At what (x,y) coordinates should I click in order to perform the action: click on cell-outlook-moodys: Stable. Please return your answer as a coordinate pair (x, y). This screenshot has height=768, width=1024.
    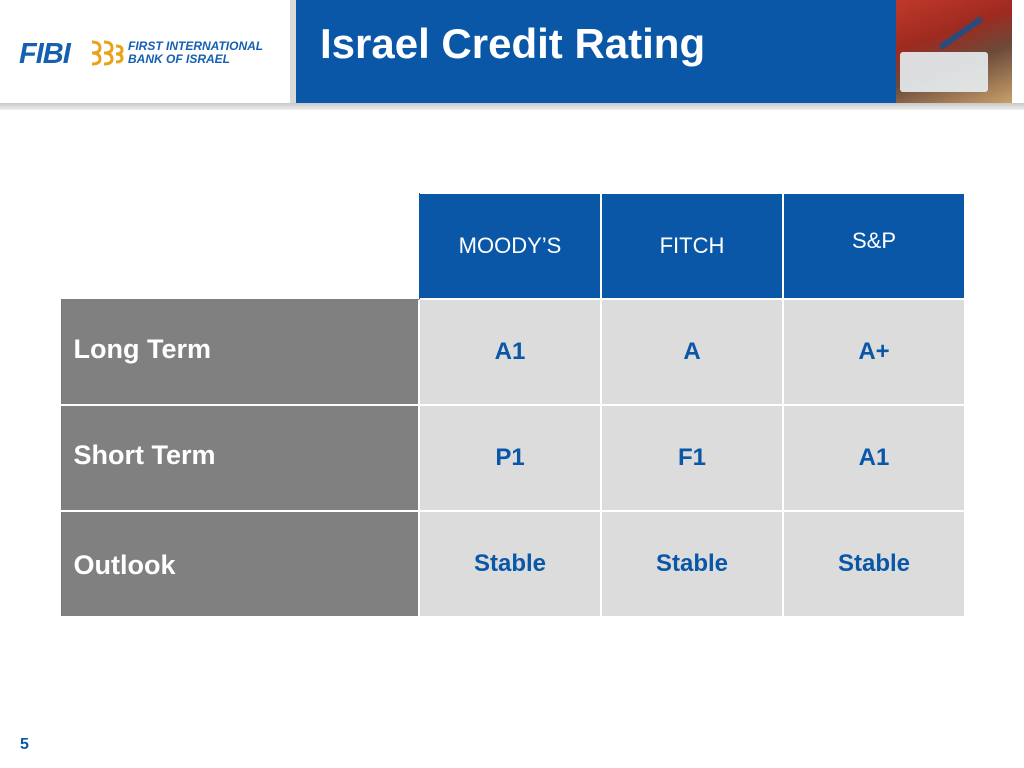
    Looking at the image, I should click on (510, 564).